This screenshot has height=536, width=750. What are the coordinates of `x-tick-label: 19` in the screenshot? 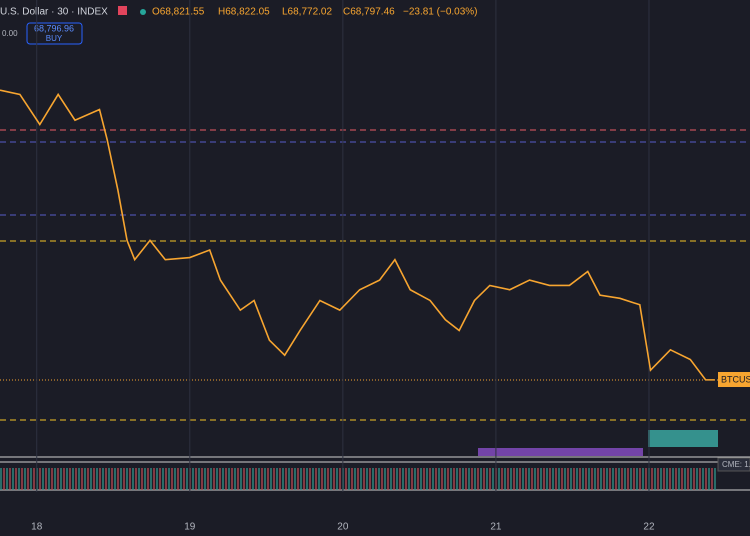 It's located at (190, 527).